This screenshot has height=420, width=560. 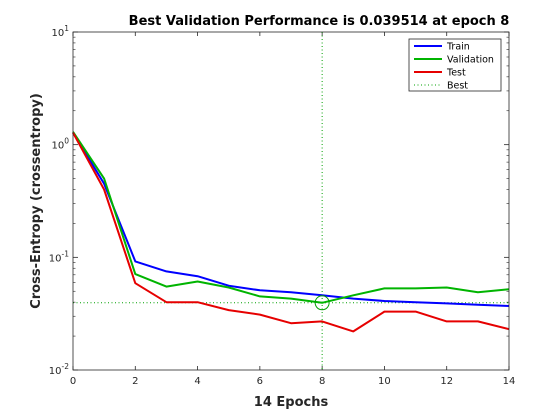 What do you see at coordinates (291, 402) in the screenshot?
I see `x-axis-label: 14 Epochs` at bounding box center [291, 402].